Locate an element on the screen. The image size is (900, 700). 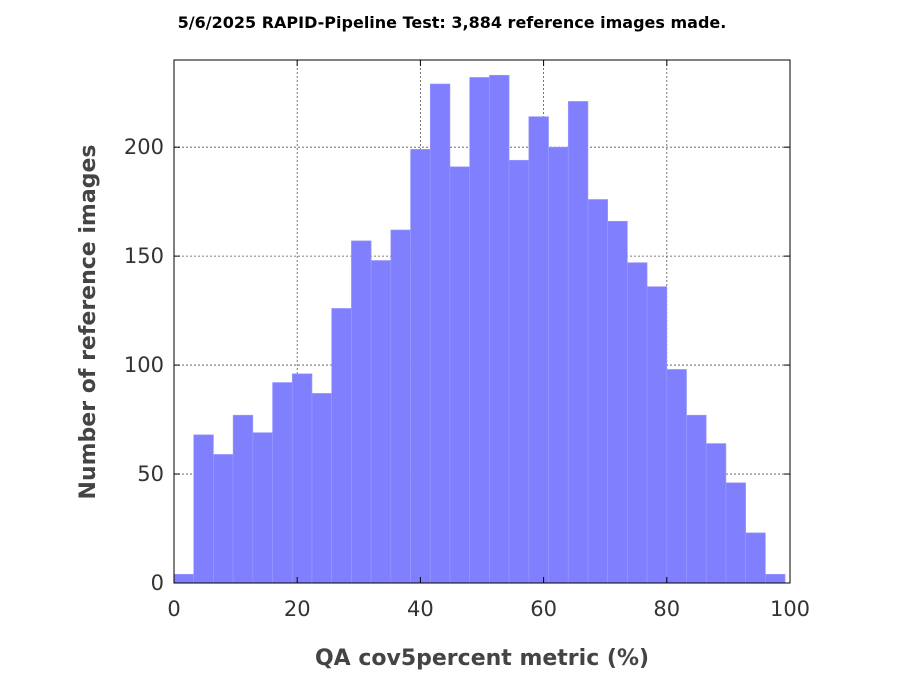
y-tick-label: 50 is located at coordinates (150, 474).